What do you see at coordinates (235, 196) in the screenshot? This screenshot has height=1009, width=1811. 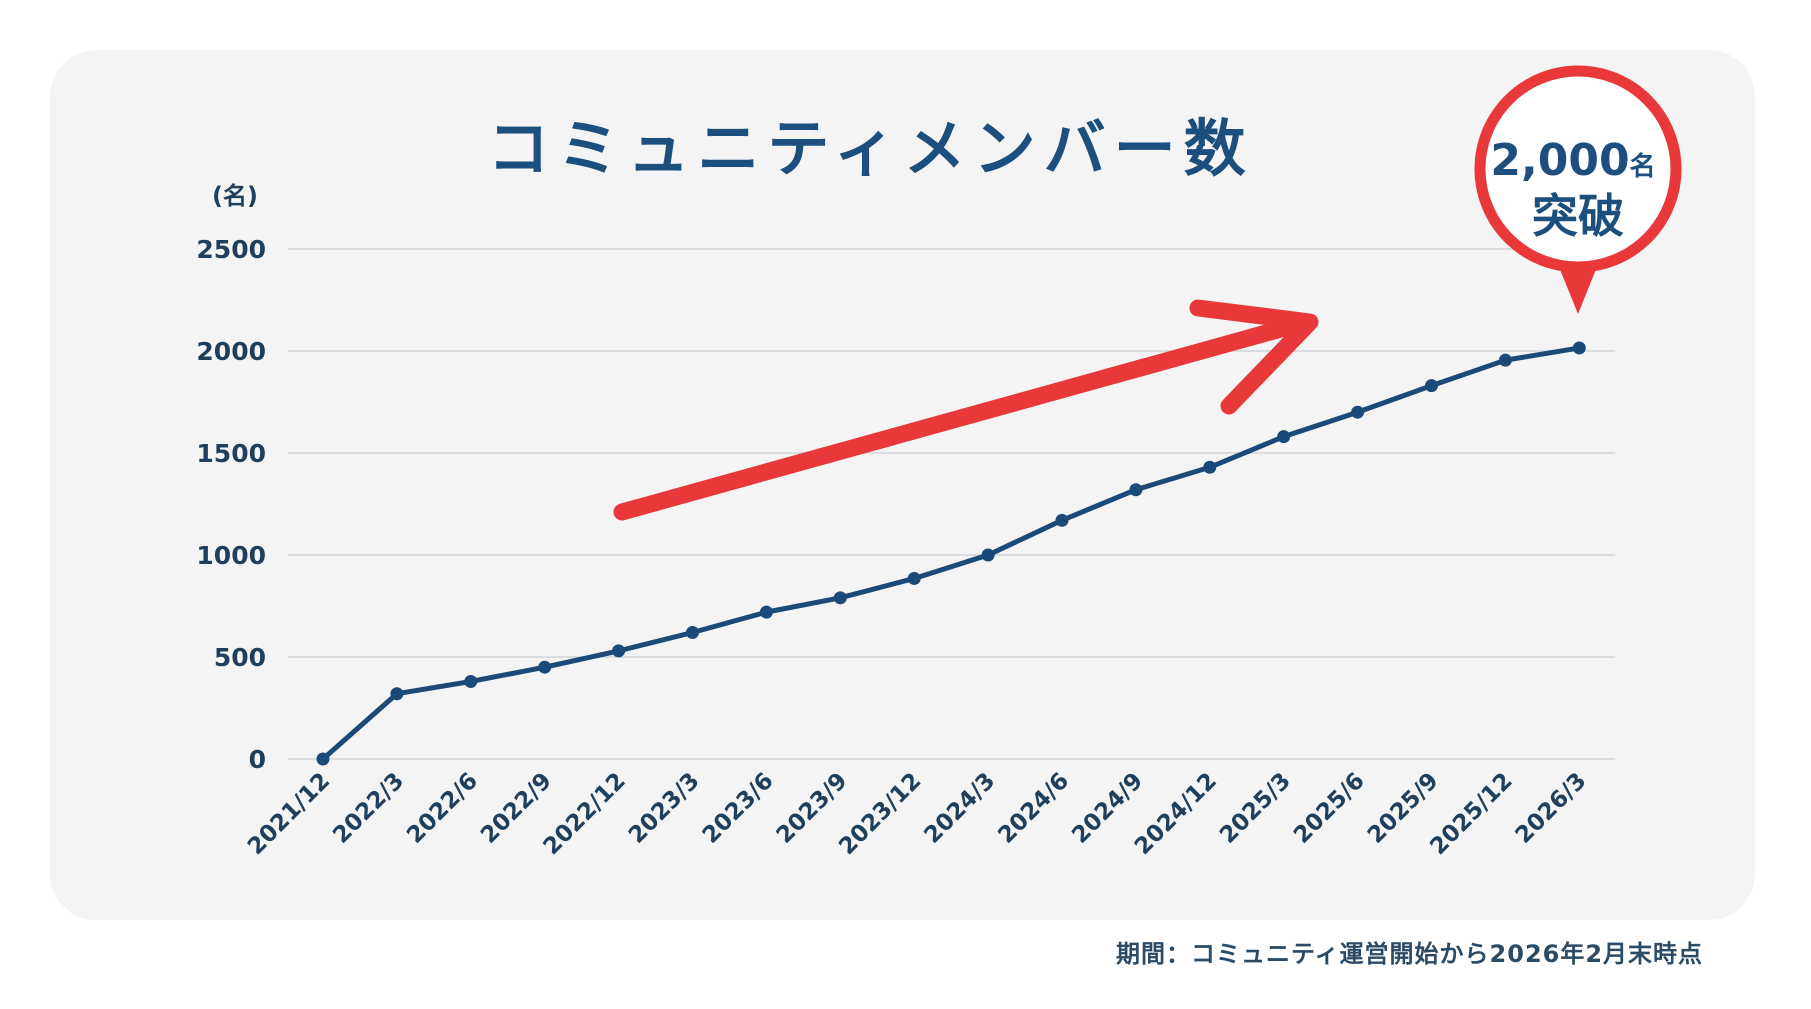 I see `y-axis-unit-label: (名)` at bounding box center [235, 196].